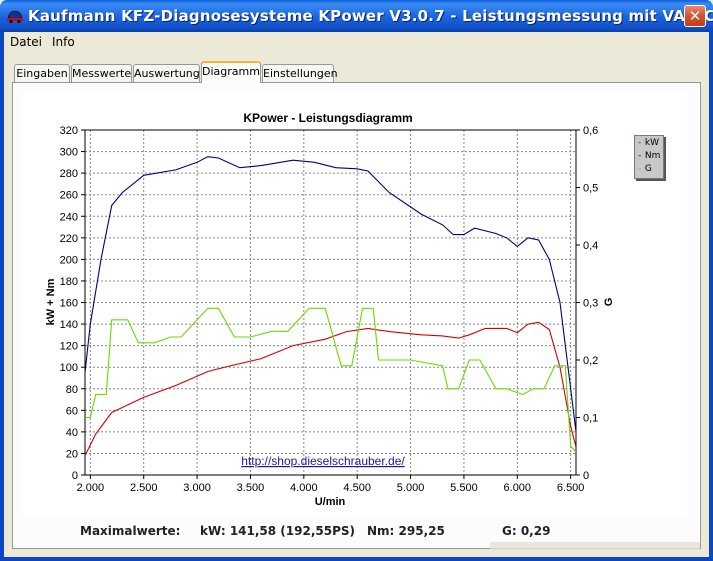 The height and width of the screenshot is (561, 713). What do you see at coordinates (72, 433) in the screenshot?
I see `y-tick-label: 40` at bounding box center [72, 433].